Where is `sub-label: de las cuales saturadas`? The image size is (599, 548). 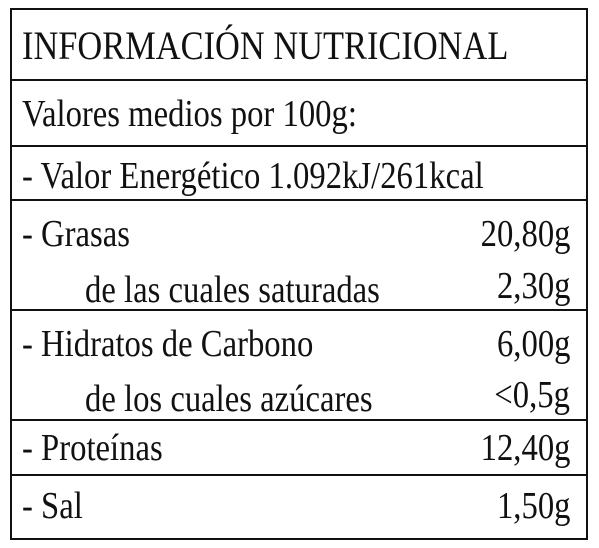
sub-label: de las cuales saturadas is located at coordinates (232, 290).